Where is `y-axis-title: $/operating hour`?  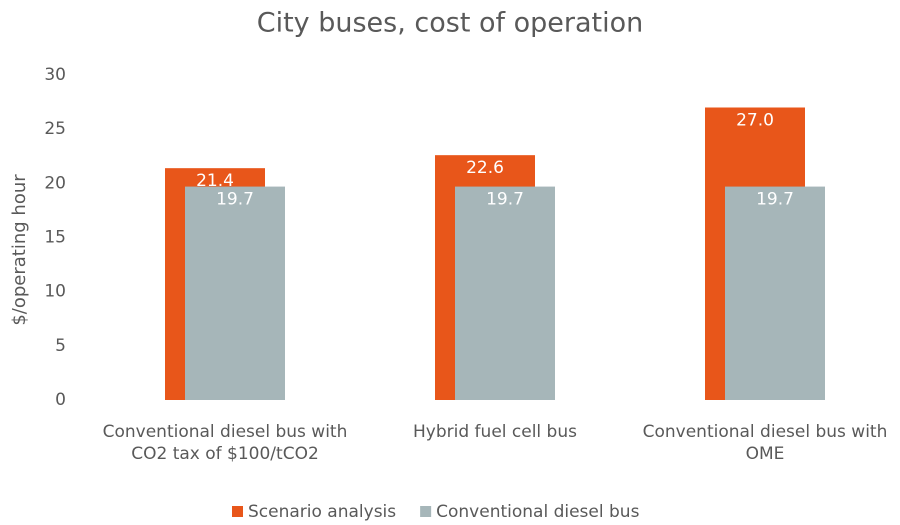 y-axis-title: $/operating hour is located at coordinates (19, 250).